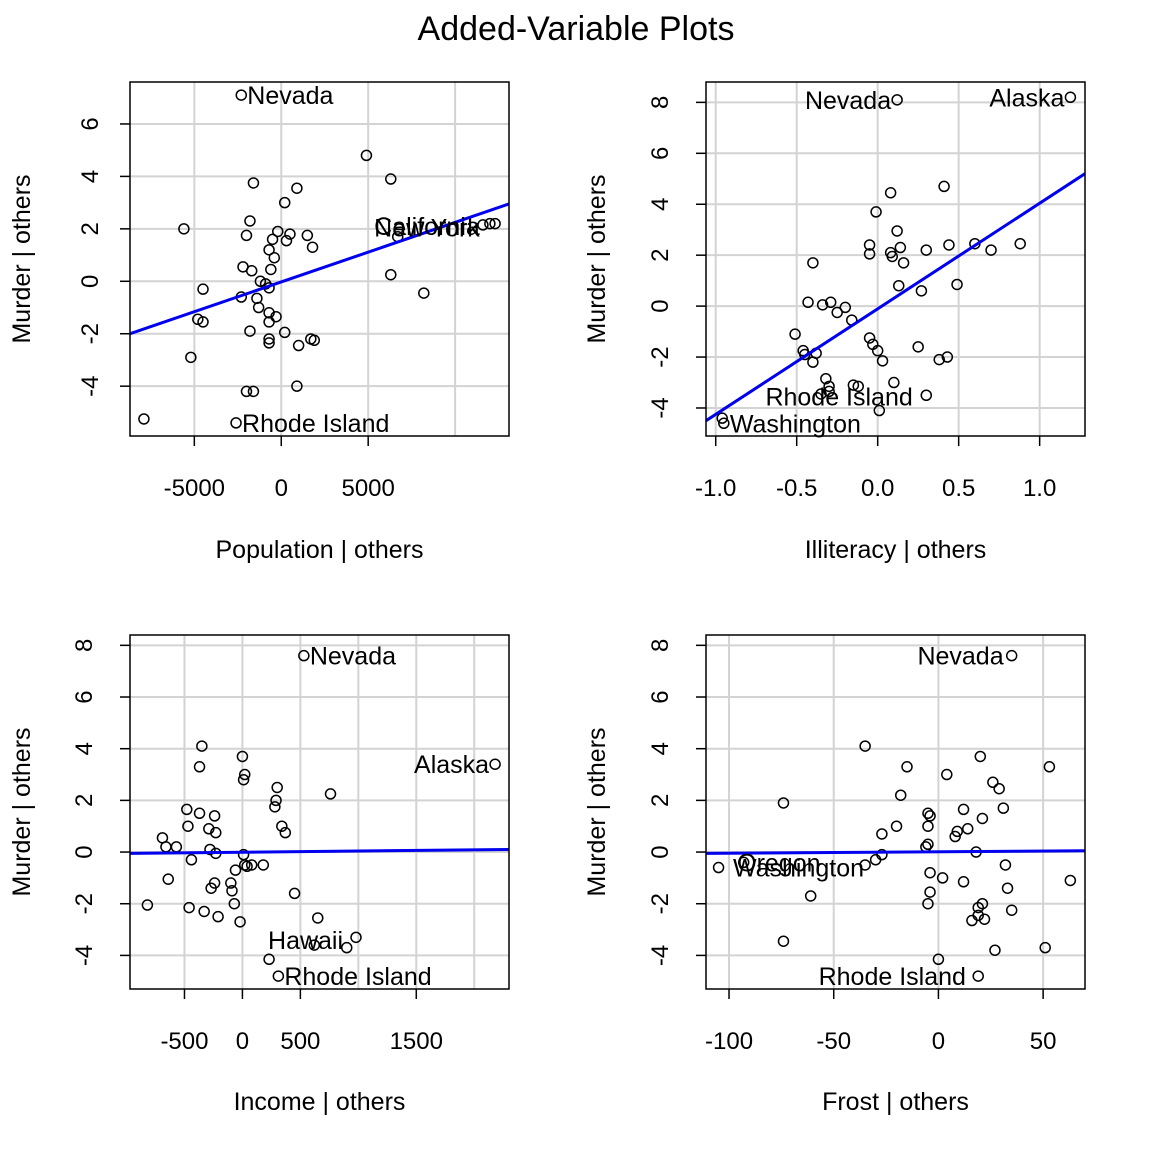  Describe the element at coordinates (576, 29) in the screenshot. I see `main-title: Added-Variable Plots` at that location.